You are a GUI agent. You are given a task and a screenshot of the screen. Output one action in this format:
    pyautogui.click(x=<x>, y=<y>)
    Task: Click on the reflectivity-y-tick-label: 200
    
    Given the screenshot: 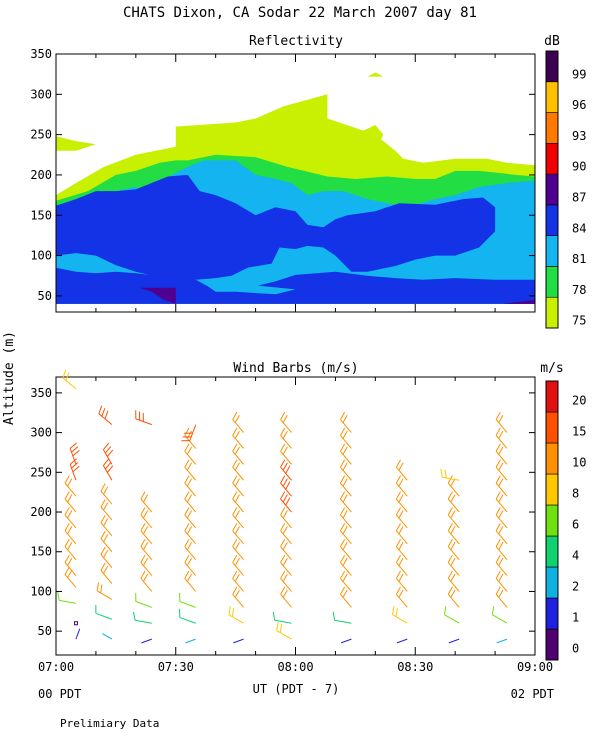 What is the action you would take?
    pyautogui.click(x=41, y=175)
    